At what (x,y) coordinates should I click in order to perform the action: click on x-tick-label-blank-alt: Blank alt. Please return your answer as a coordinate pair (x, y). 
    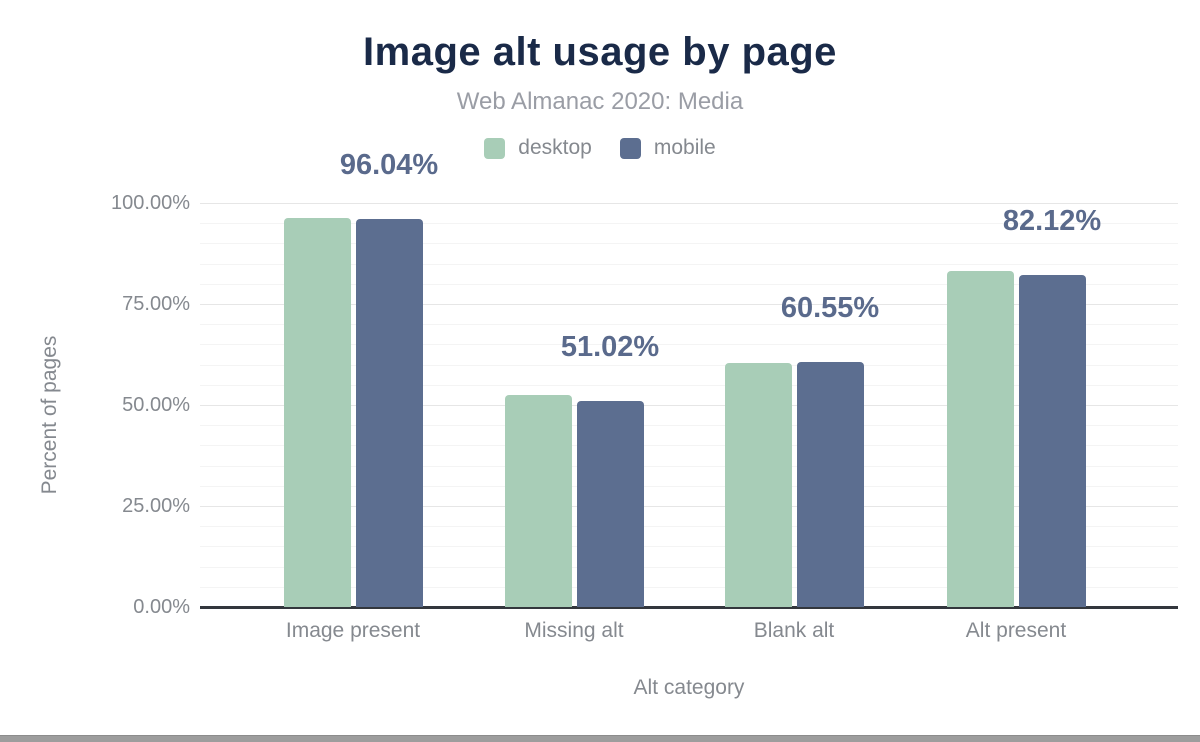
    Looking at the image, I should click on (794, 630).